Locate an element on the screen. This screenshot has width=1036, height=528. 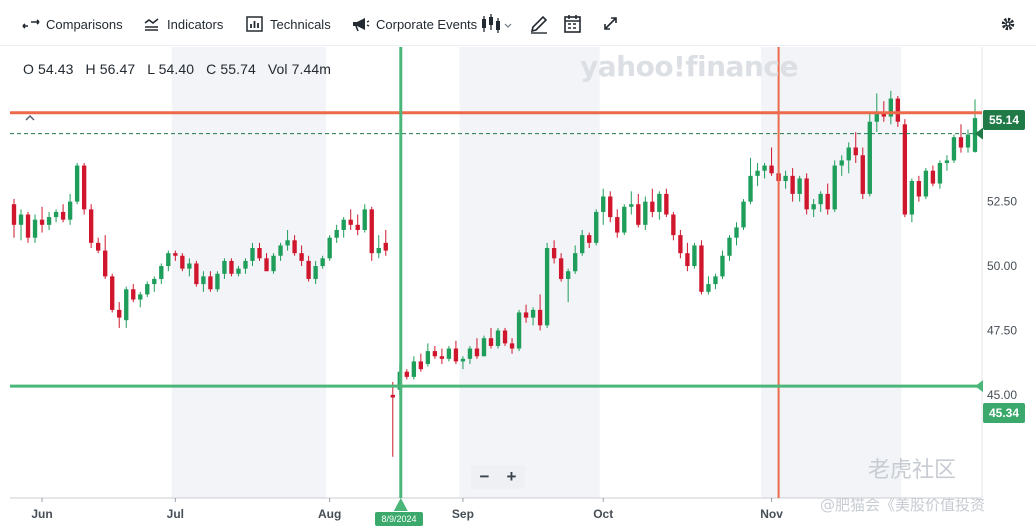
technicals-button: Technicals is located at coordinates (288, 24).